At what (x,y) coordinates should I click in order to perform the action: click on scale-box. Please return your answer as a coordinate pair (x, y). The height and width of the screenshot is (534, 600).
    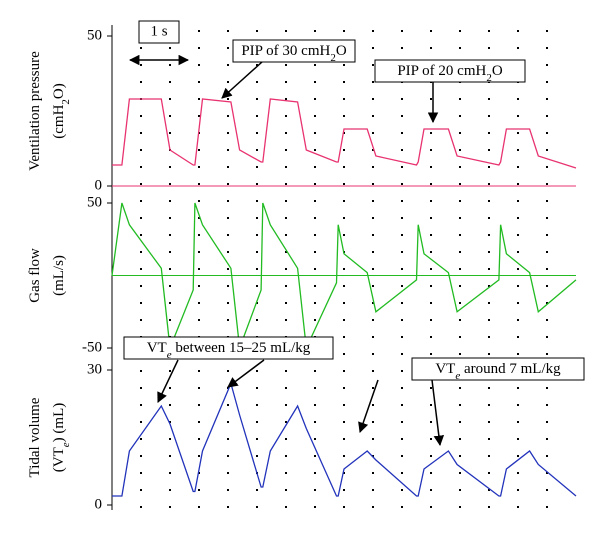
    Looking at the image, I should click on (159, 32).